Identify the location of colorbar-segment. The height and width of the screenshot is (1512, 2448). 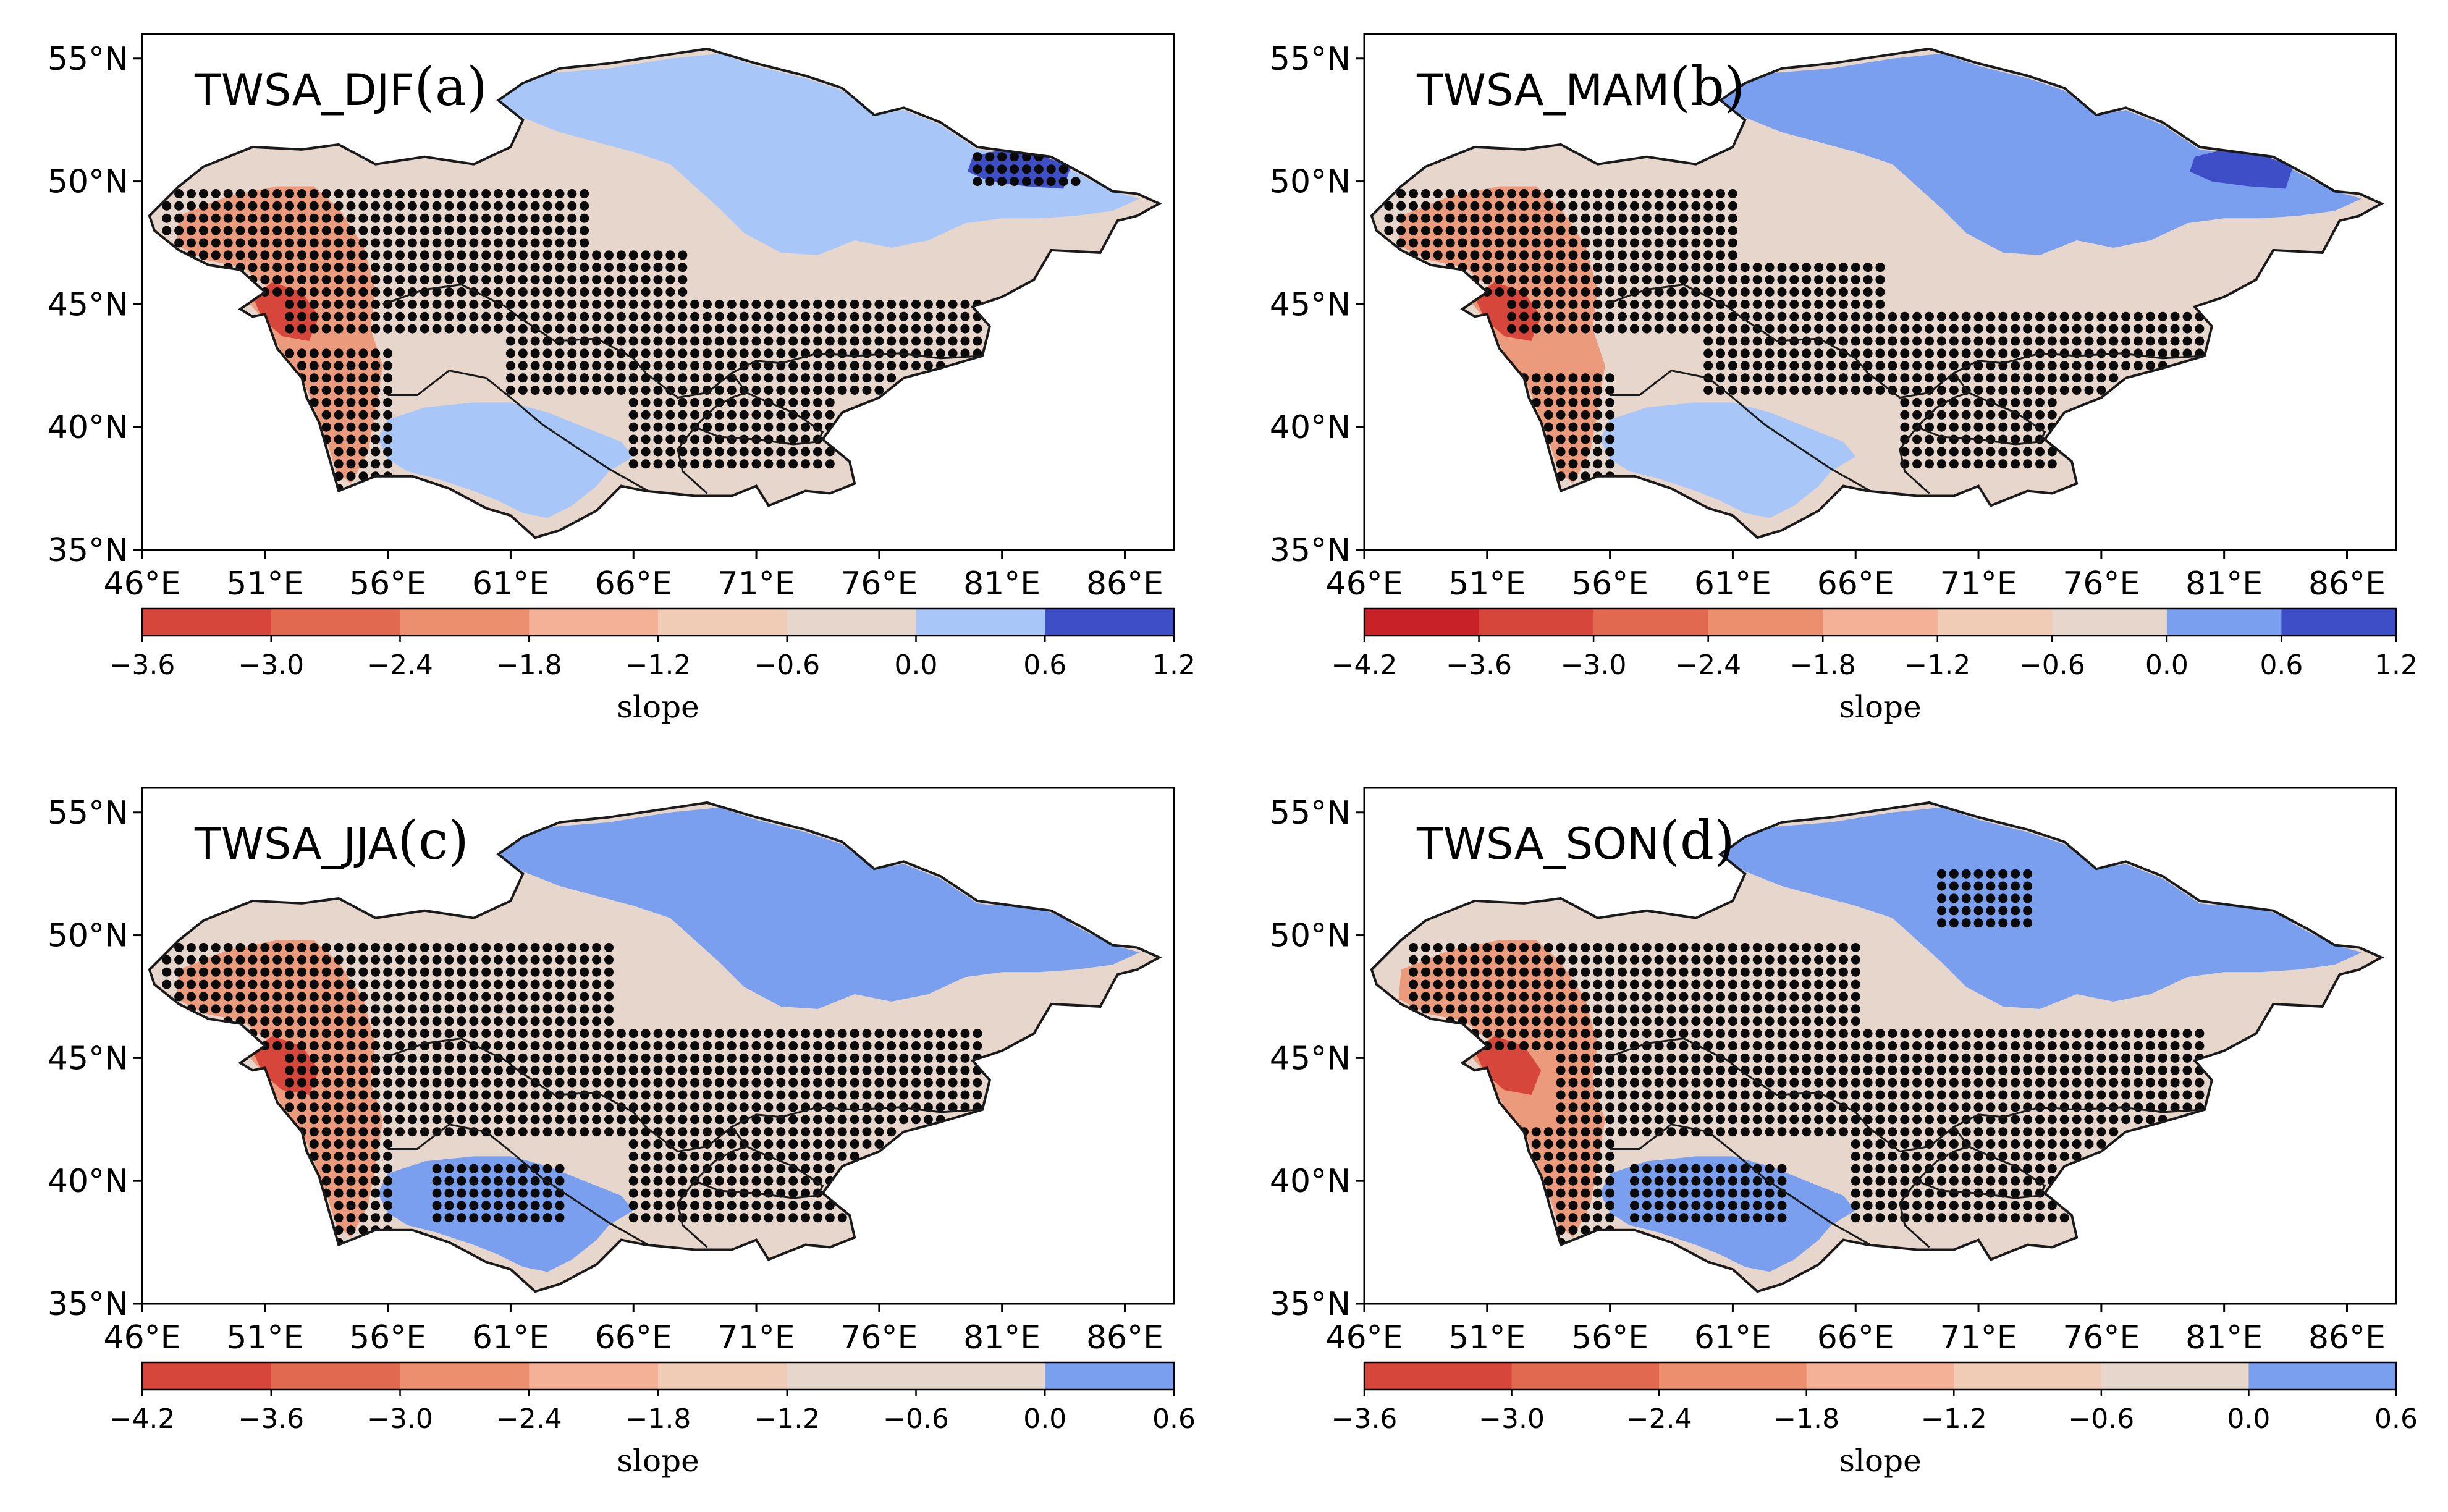
(852, 1376).